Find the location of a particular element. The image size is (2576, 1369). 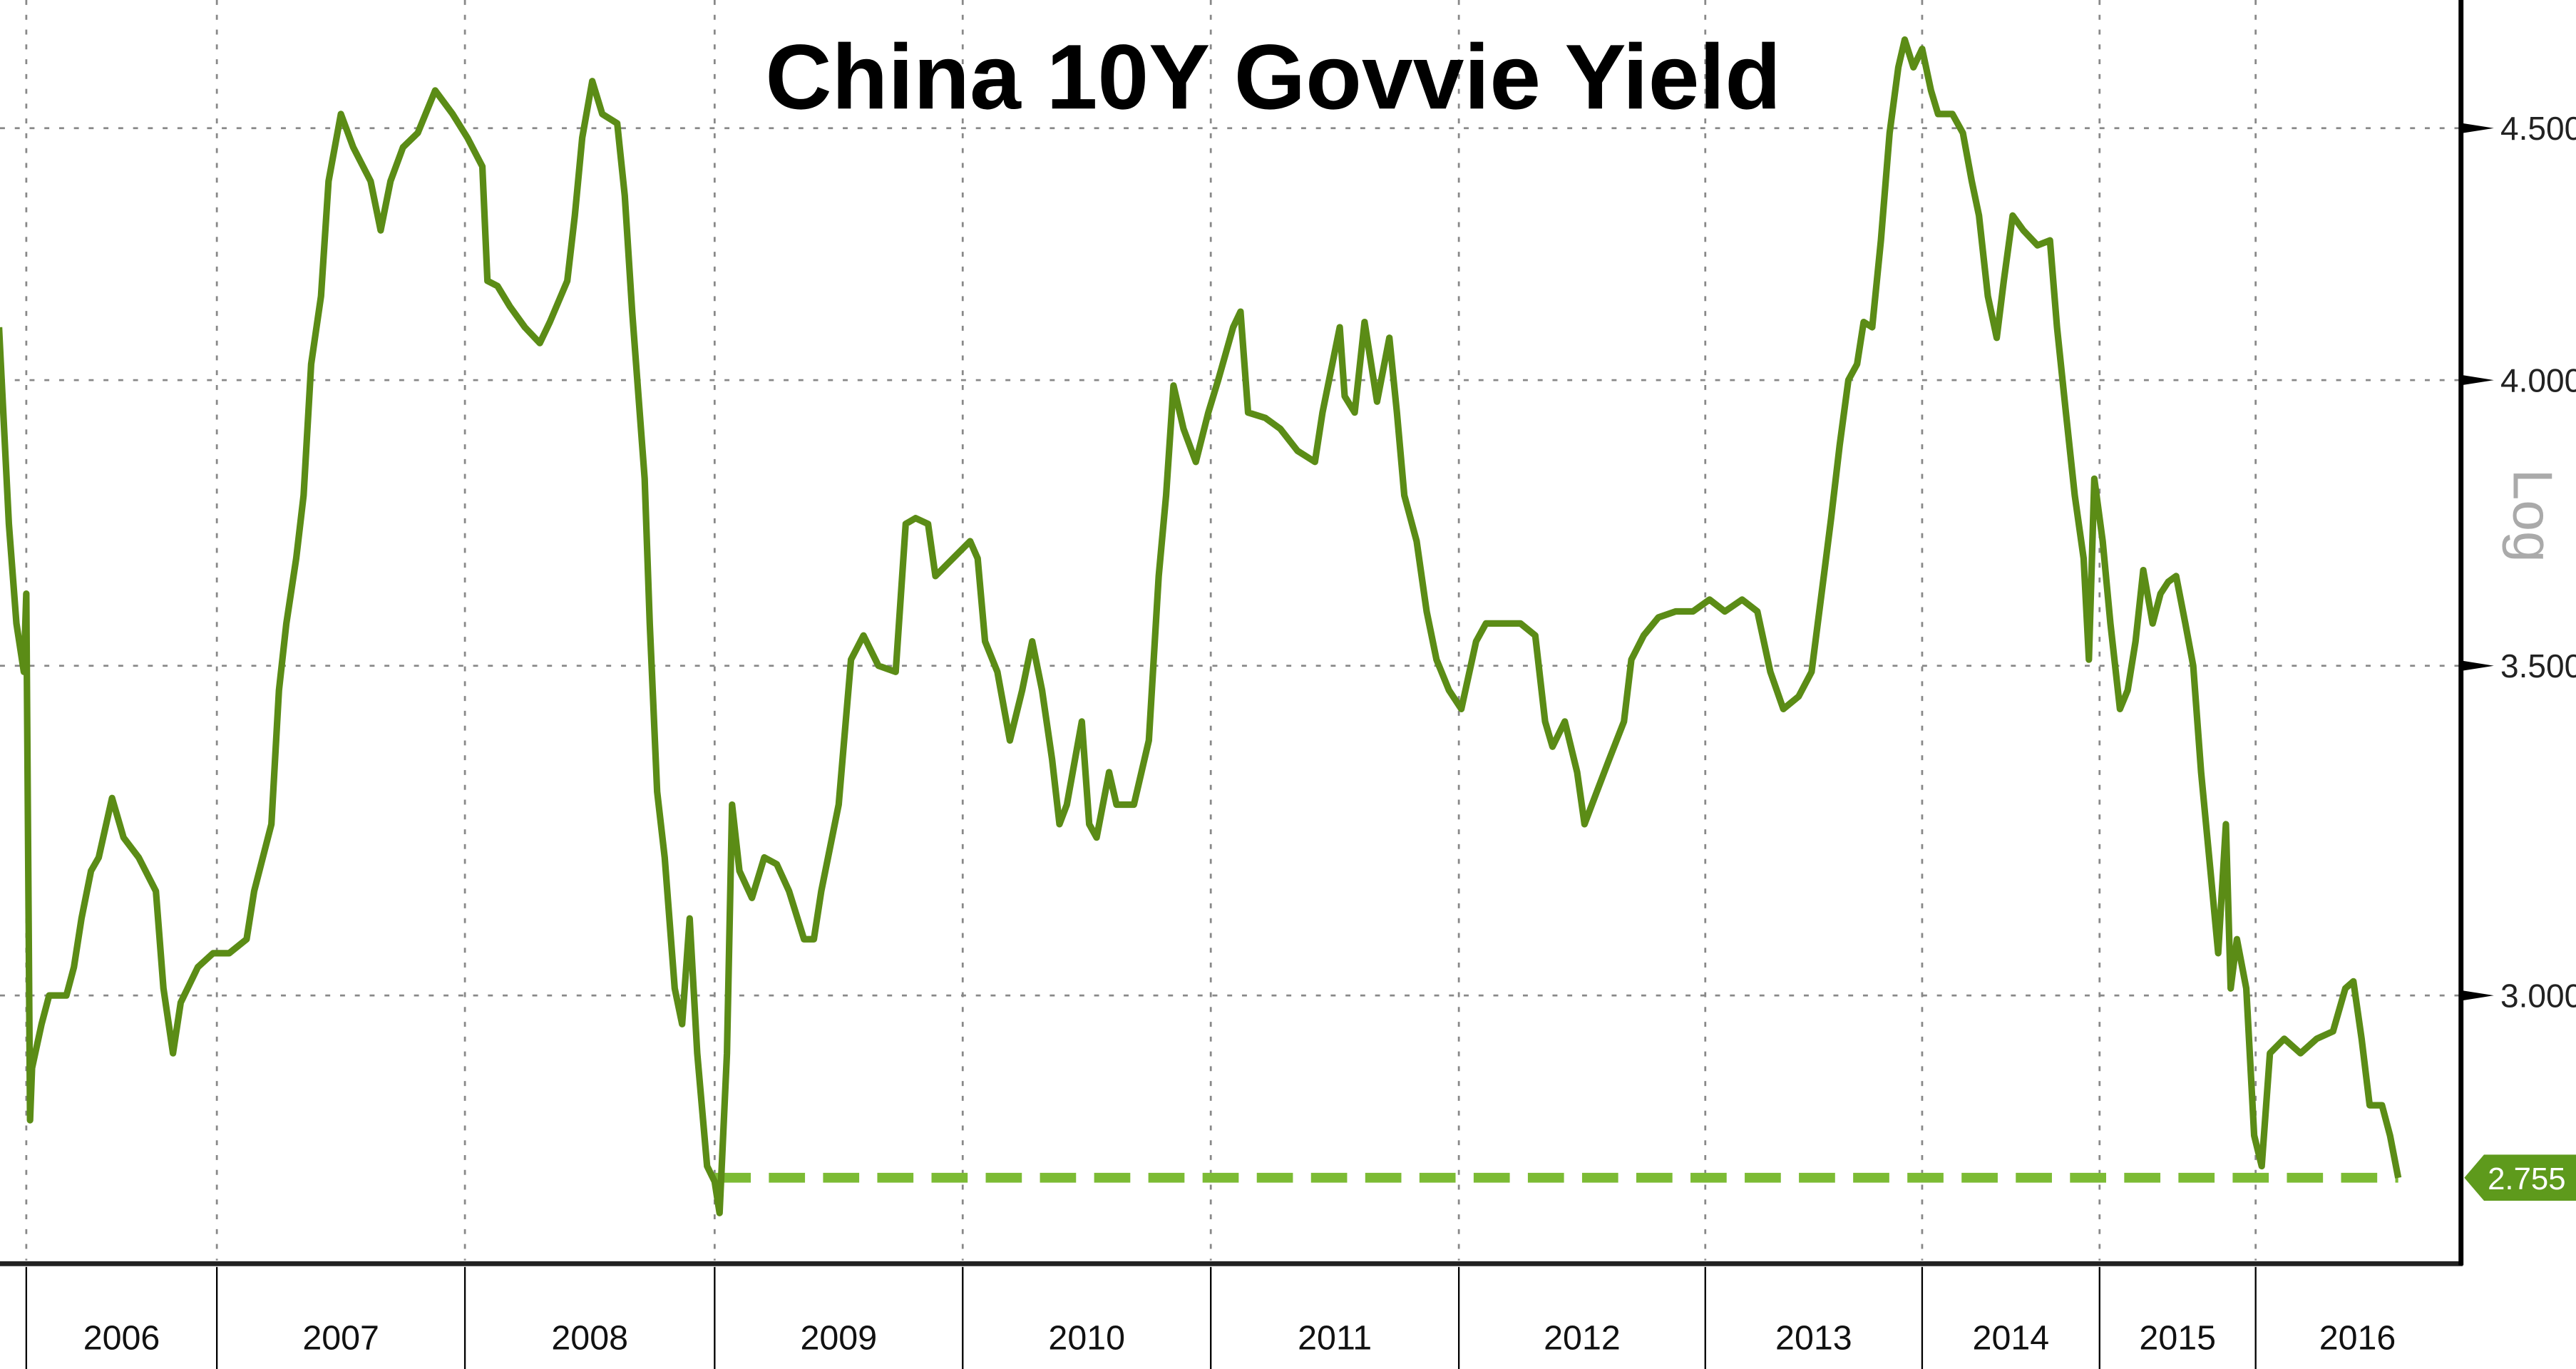

chart-title: China 10Y Govvie Yield is located at coordinates (1273, 77).